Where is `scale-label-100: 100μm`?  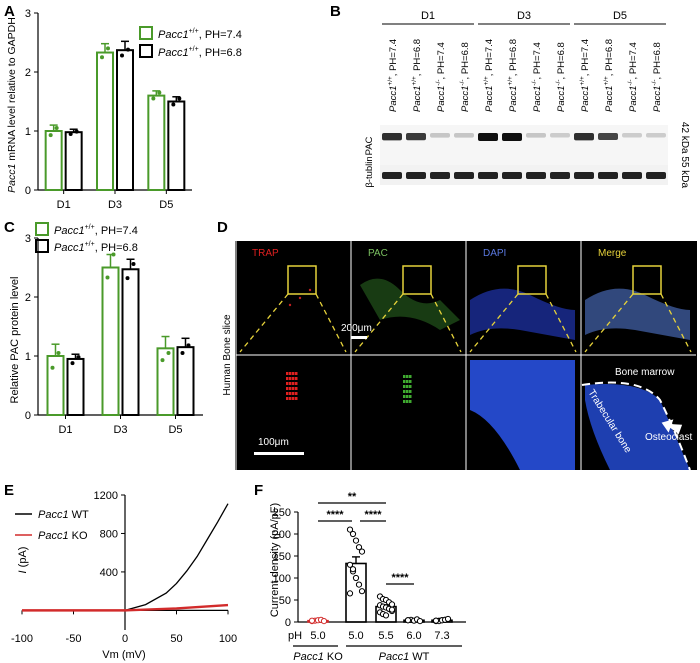
scale-label-100: 100μm is located at coordinates (273, 442).